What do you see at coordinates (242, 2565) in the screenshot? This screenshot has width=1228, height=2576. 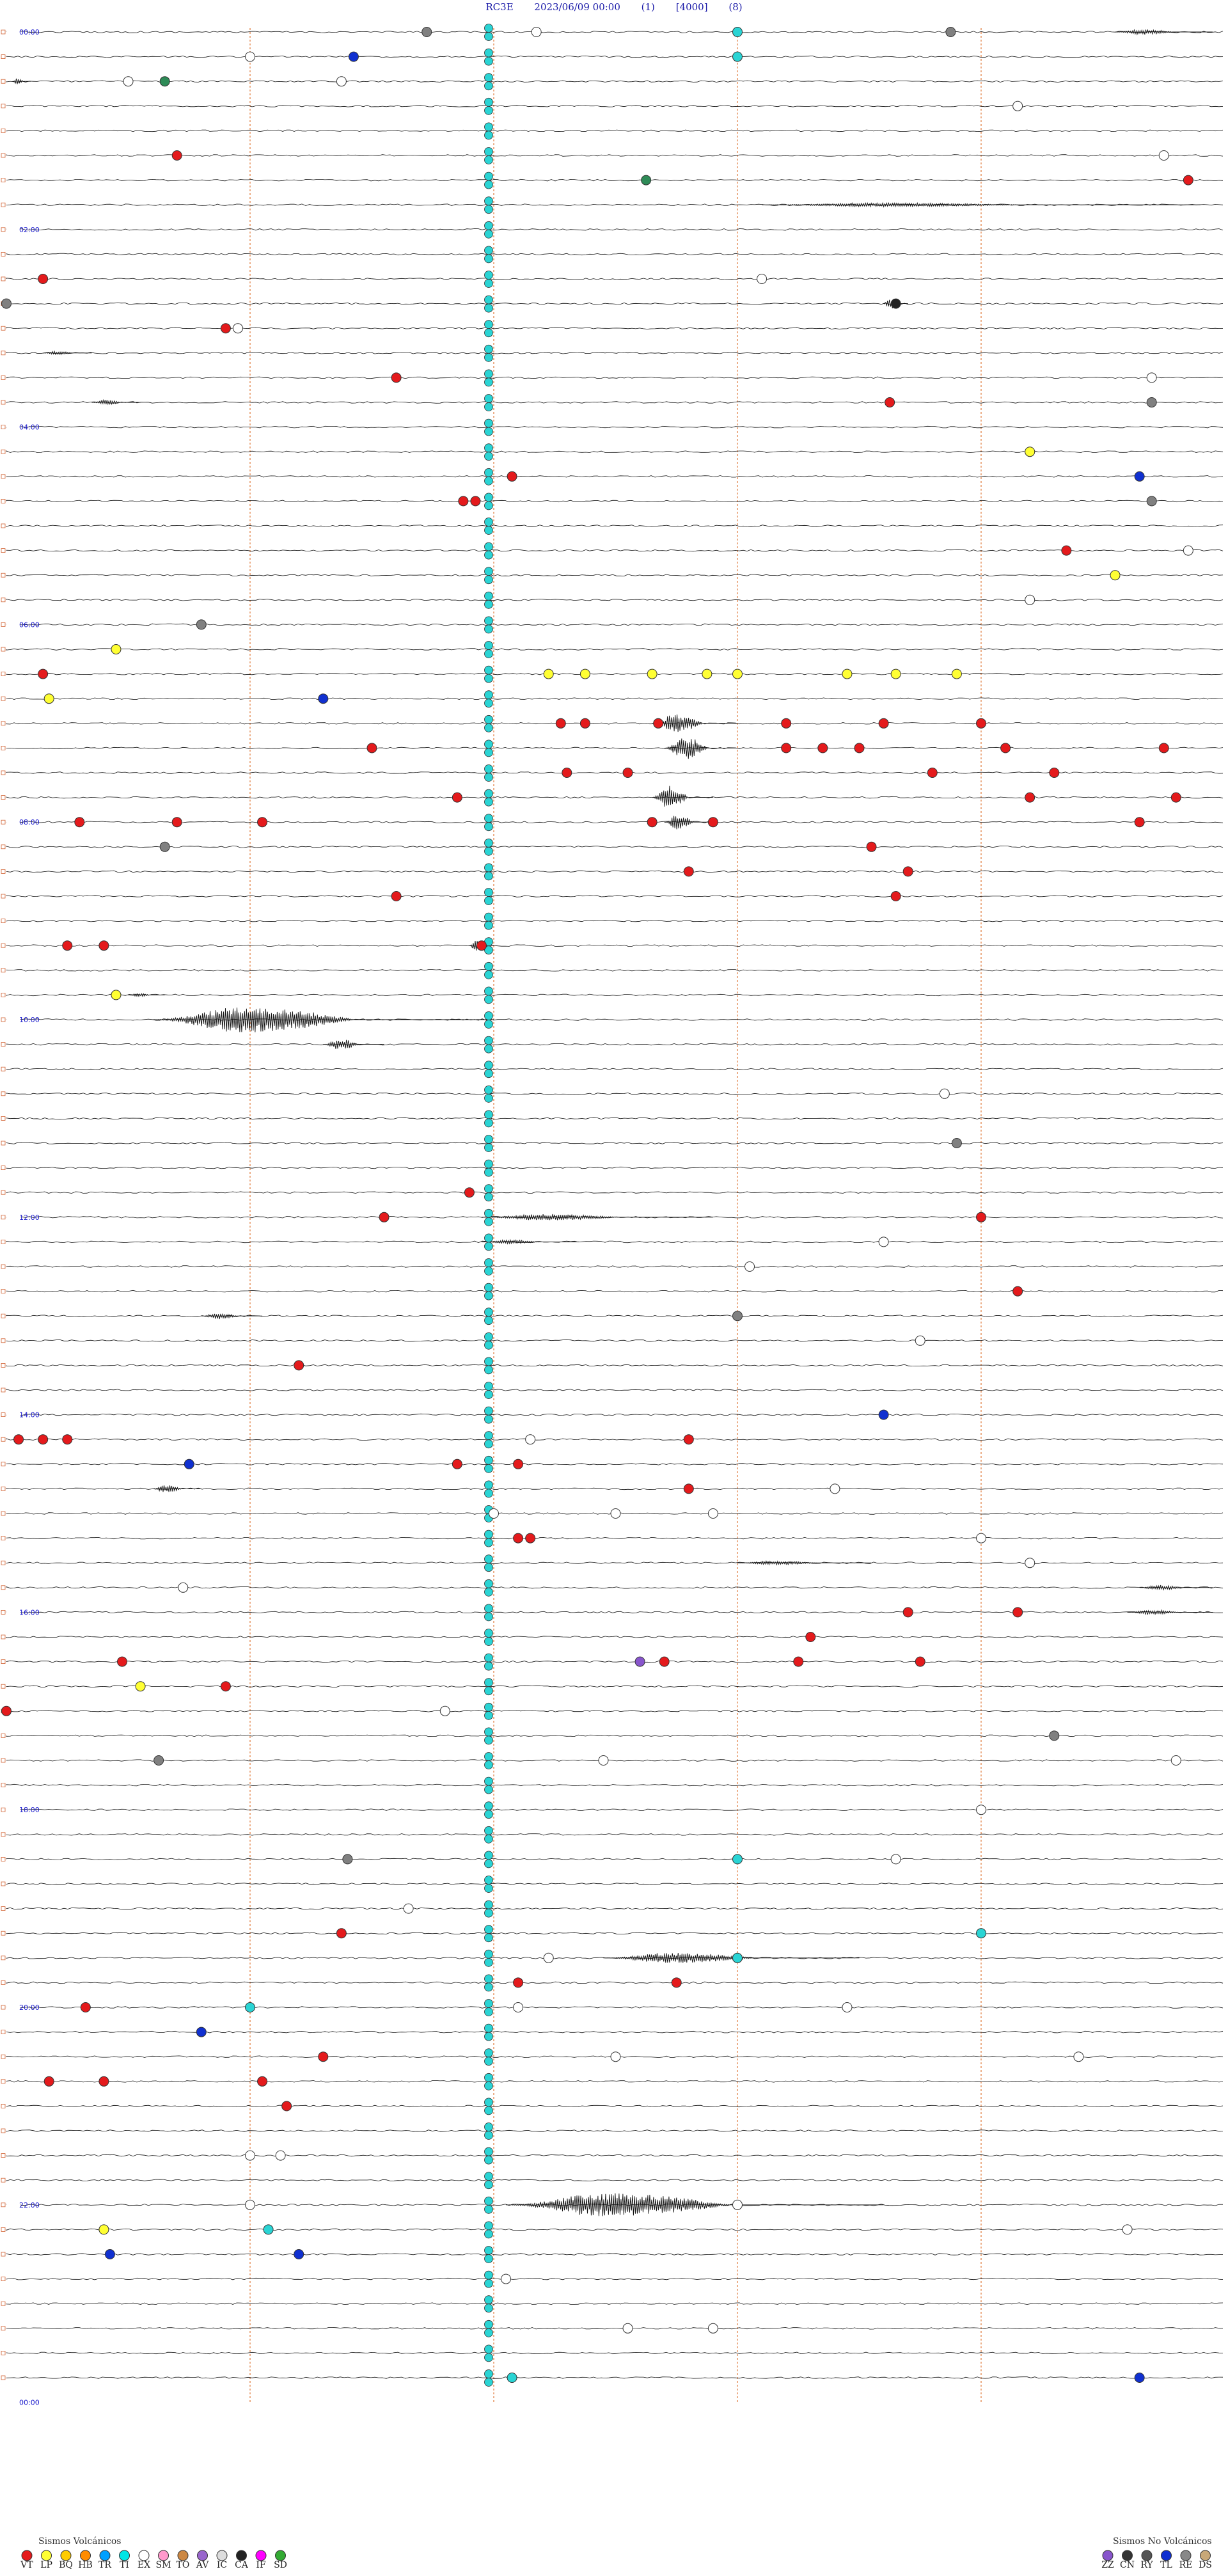 I see `legend-code-ca: CA` at bounding box center [242, 2565].